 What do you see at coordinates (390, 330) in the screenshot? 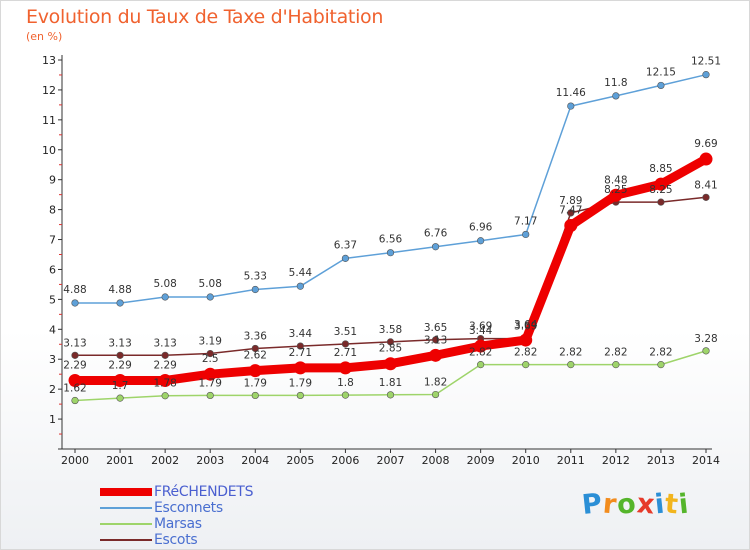
I see `data-label: 3.58` at bounding box center [390, 330].